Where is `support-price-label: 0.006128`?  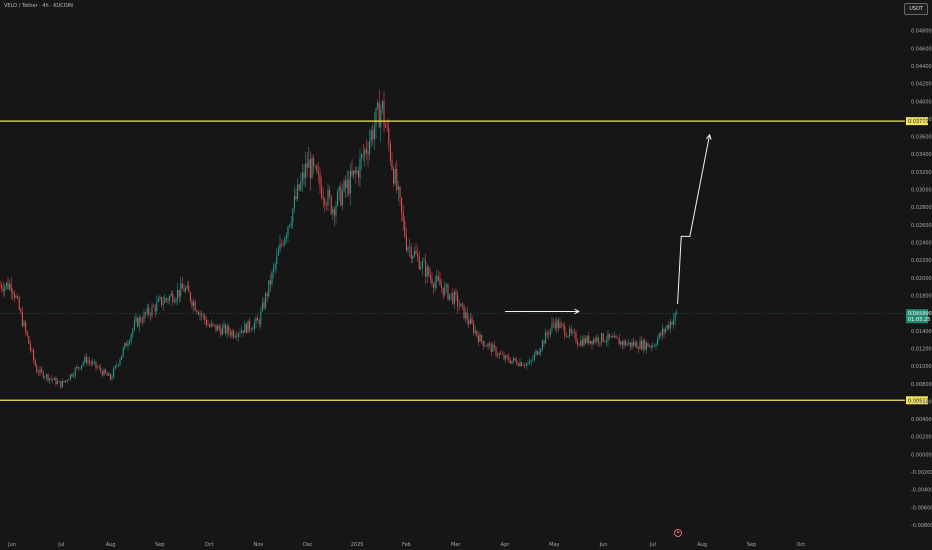
support-price-label: 0.006128 is located at coordinates (920, 401).